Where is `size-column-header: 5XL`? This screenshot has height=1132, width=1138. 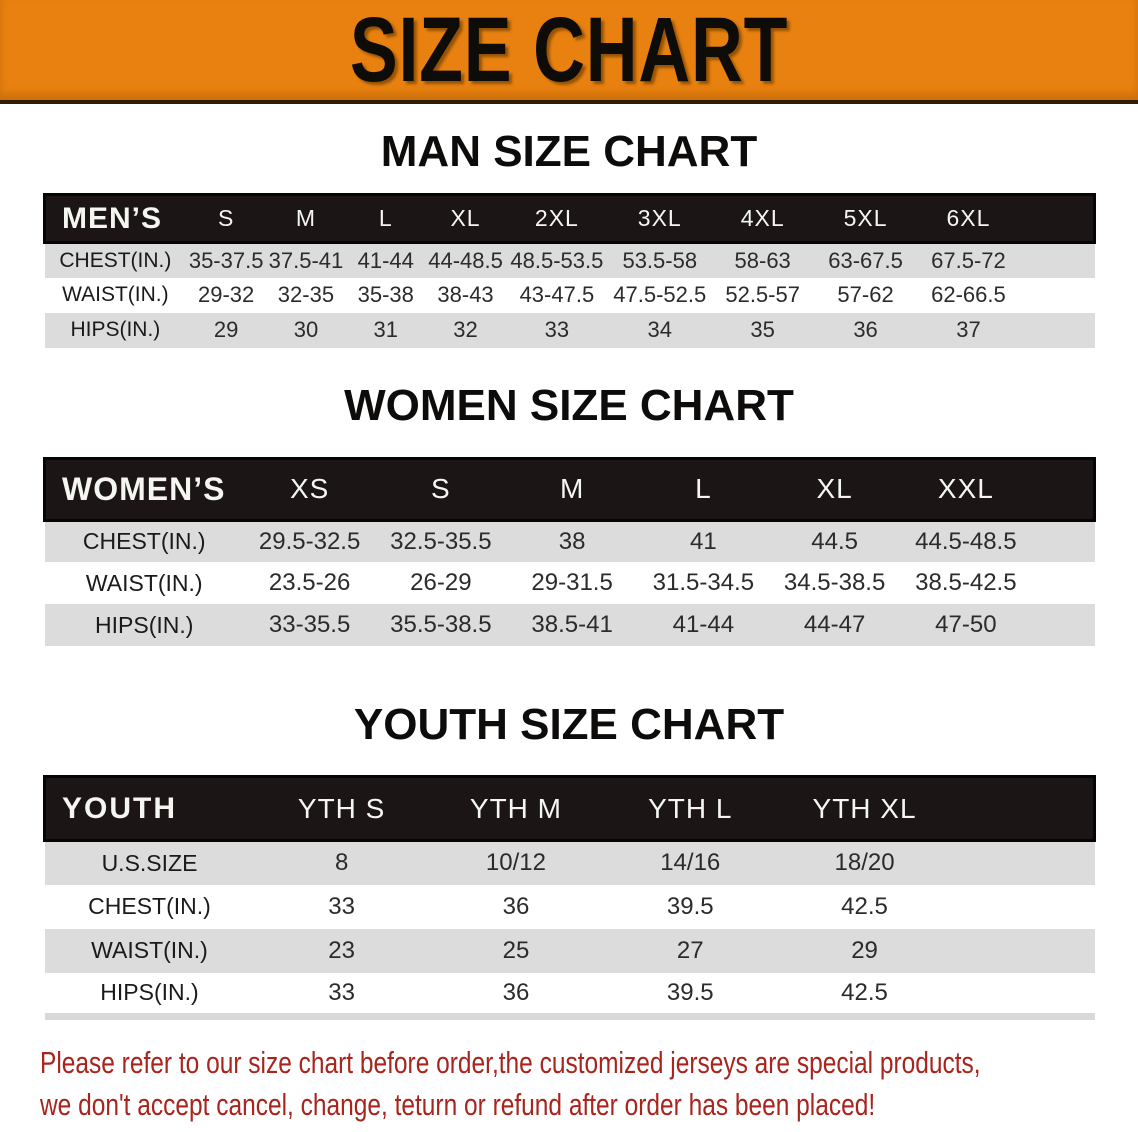
size-column-header: 5XL is located at coordinates (865, 218).